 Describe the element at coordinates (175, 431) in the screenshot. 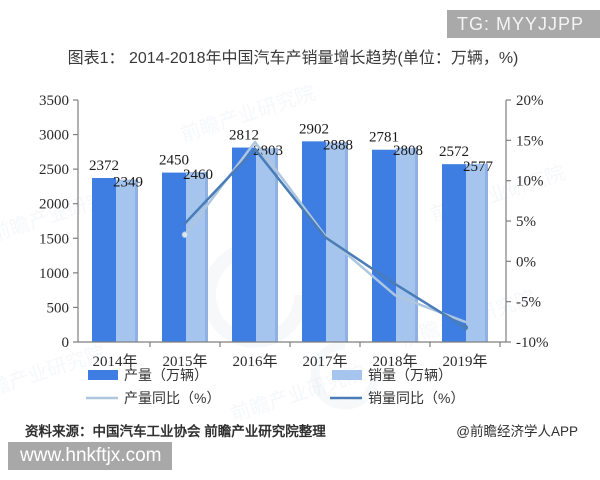

I see `source-note: 资料来源：中国汽车工业协会 前瞻产业研究院整理` at that location.